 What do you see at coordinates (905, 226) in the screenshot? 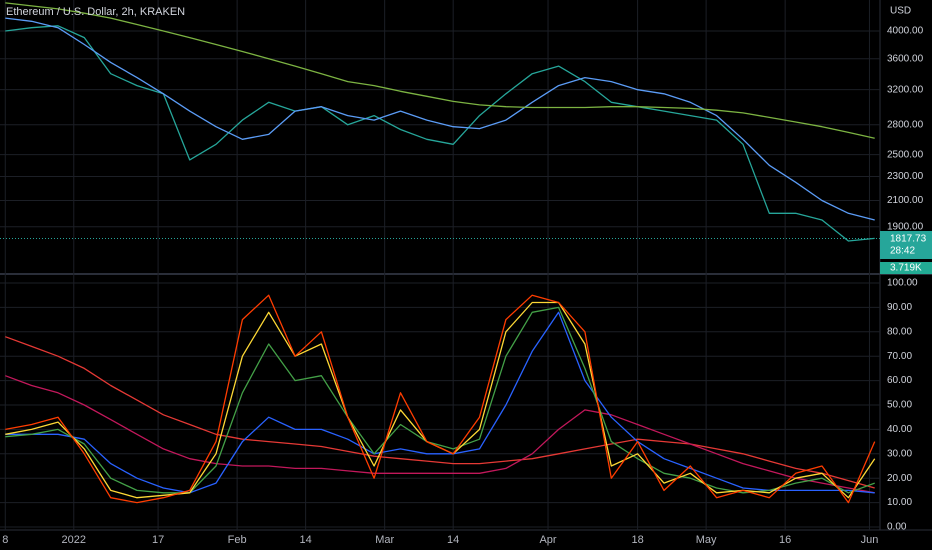
I see `y-tick-label: 1900.00` at bounding box center [905, 226].